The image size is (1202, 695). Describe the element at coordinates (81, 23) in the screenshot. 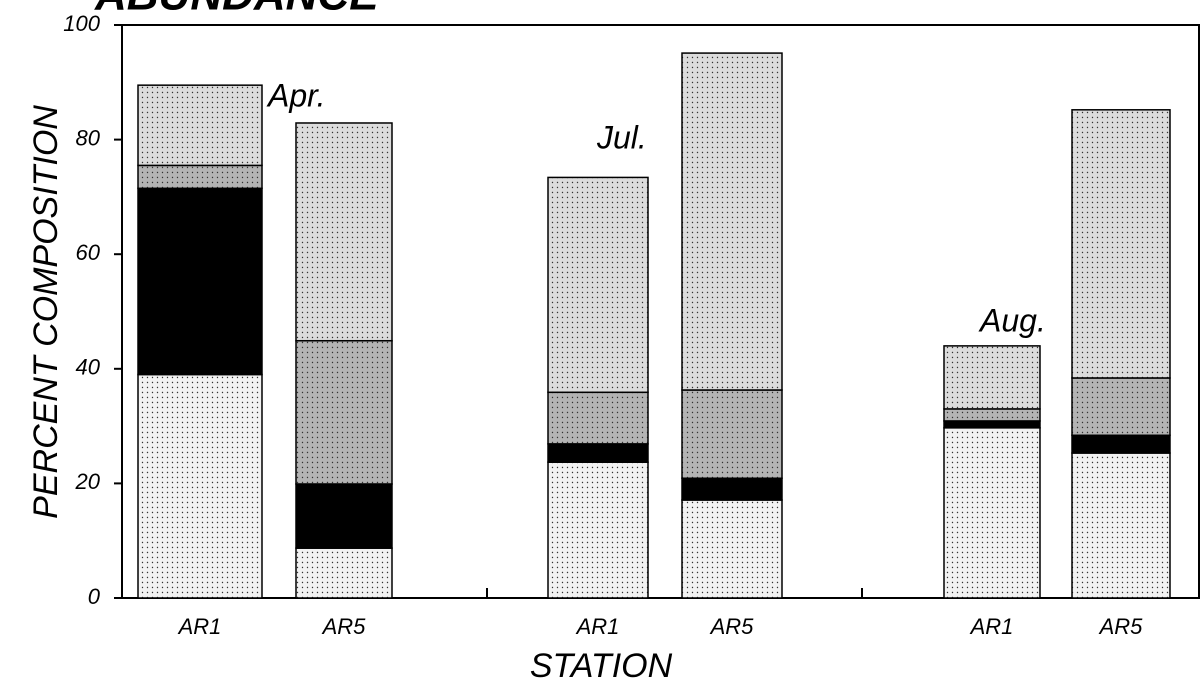

I see `y-tick-label: 100` at that location.